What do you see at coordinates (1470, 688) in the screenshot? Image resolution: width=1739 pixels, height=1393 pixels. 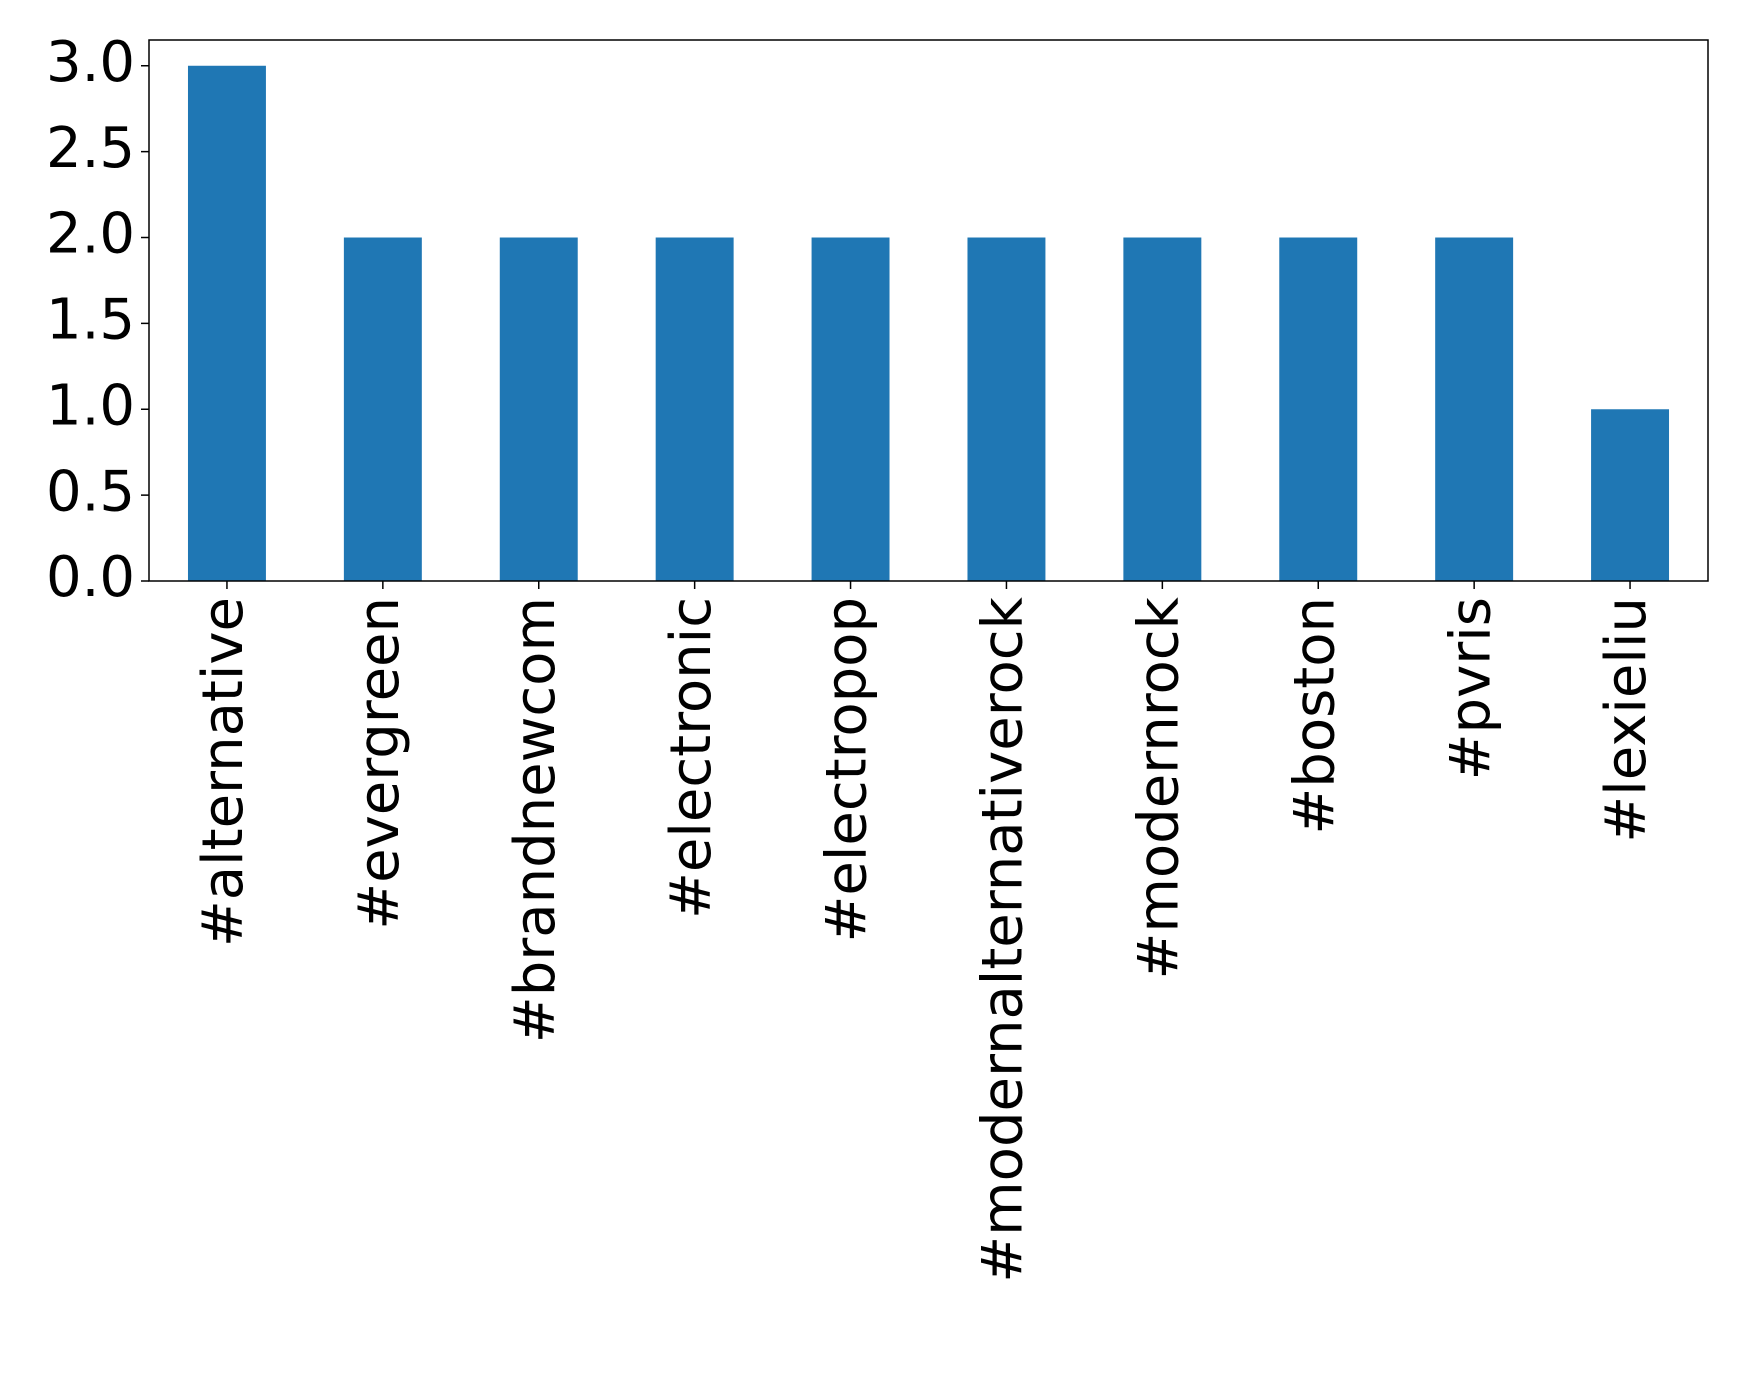 I see `x-tick-label: #pvris` at bounding box center [1470, 688].